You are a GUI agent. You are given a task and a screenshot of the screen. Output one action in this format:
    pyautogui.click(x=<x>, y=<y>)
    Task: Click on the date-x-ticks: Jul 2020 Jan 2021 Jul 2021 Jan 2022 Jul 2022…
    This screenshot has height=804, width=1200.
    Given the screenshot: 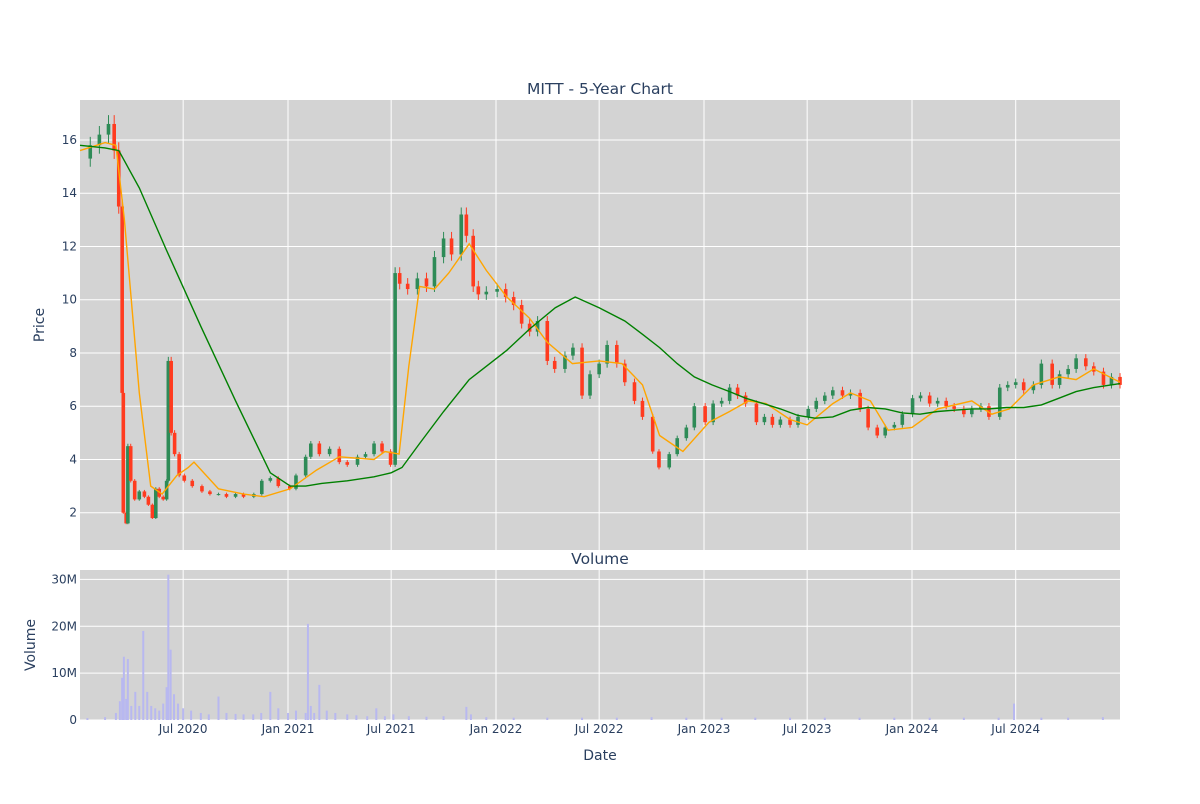 What is the action you would take?
    pyautogui.click(x=599, y=729)
    